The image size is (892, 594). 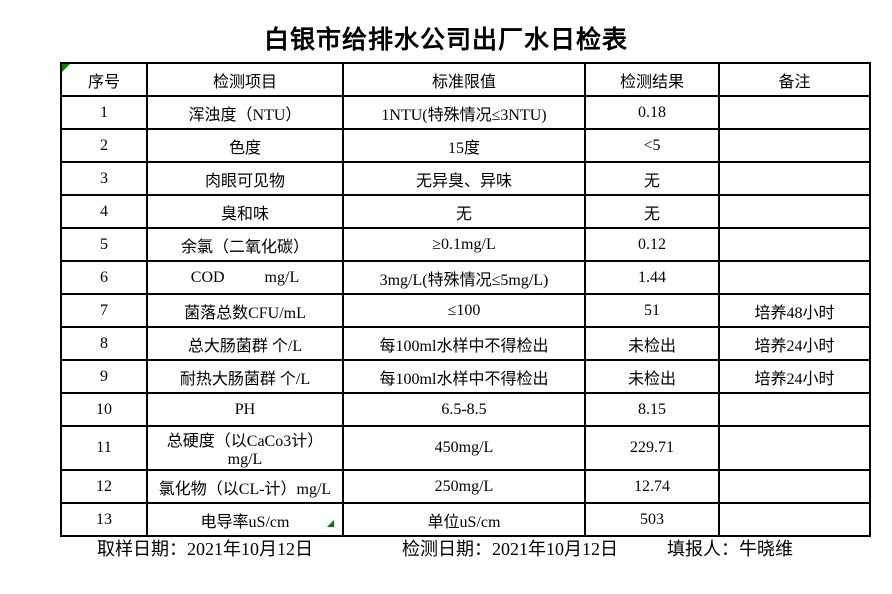 I want to click on table-row: 10 PH 6.5-8.5 8.15, so click(x=465, y=409).